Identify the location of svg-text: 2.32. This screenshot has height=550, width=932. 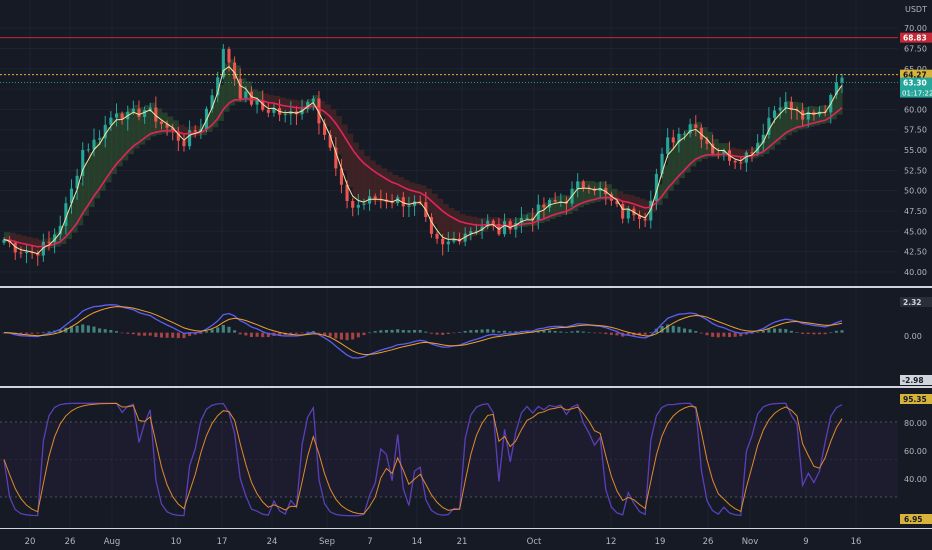
(912, 302).